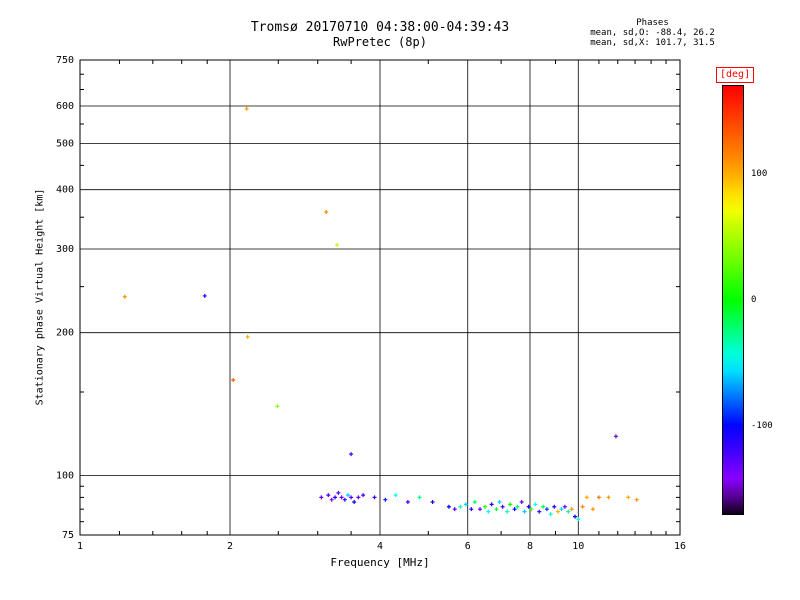 The image size is (800, 600). What do you see at coordinates (65, 190) in the screenshot?
I see `y-tick-label: 400` at bounding box center [65, 190].